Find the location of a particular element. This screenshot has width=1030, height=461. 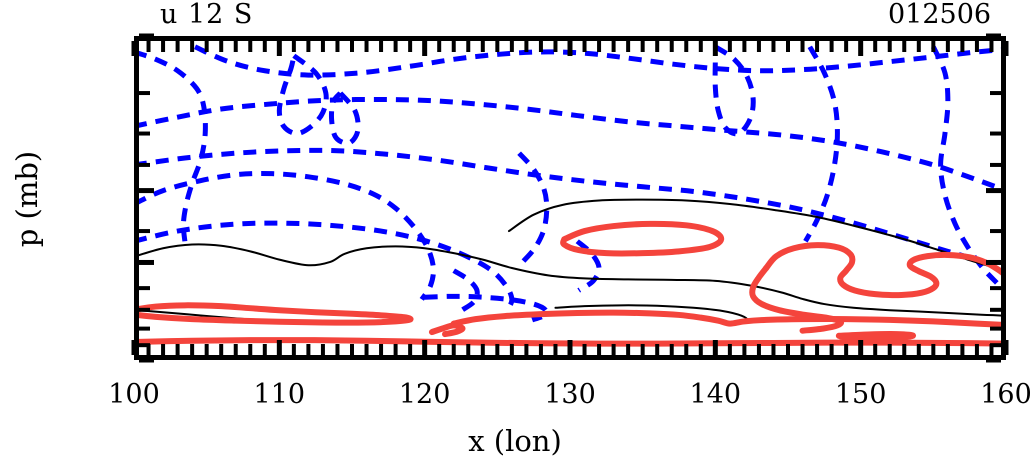

x-tick-label: 160 is located at coordinates (1005, 394).